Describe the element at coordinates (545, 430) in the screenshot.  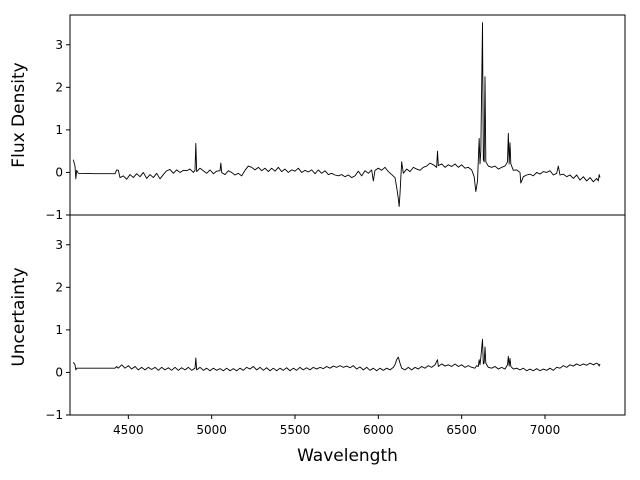
I see `bottom-x-tick-label: 7000` at that location.